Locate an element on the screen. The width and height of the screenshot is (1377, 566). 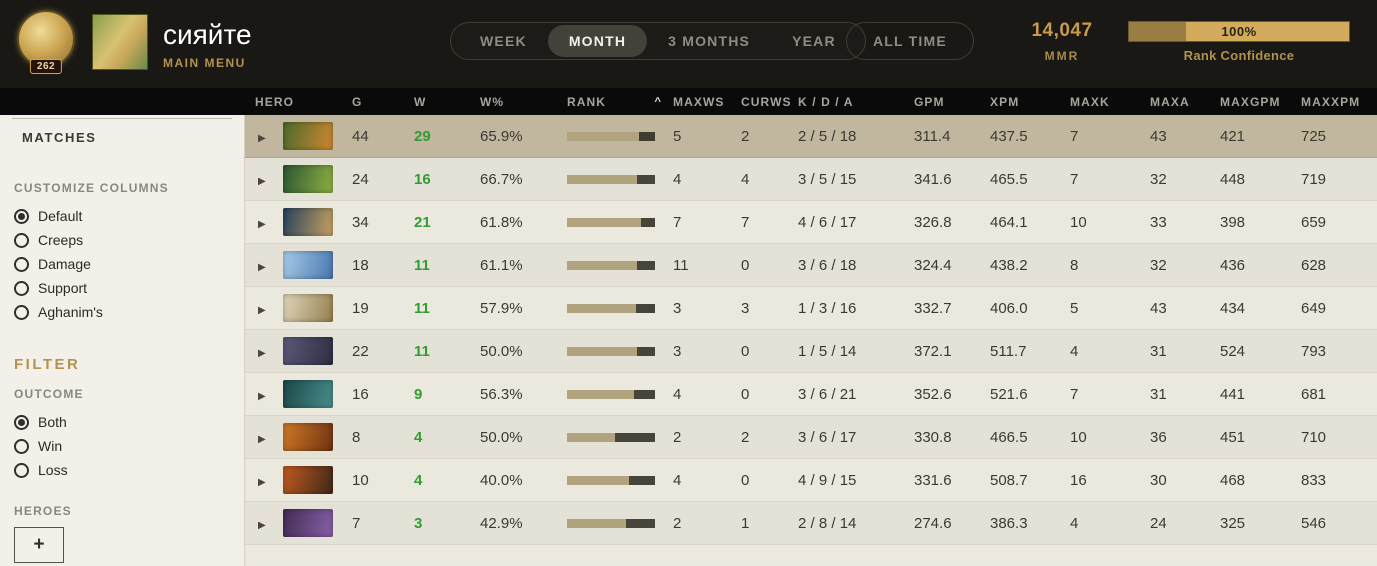
radio-columns-creeps: Creeps is located at coordinates (122, 240).